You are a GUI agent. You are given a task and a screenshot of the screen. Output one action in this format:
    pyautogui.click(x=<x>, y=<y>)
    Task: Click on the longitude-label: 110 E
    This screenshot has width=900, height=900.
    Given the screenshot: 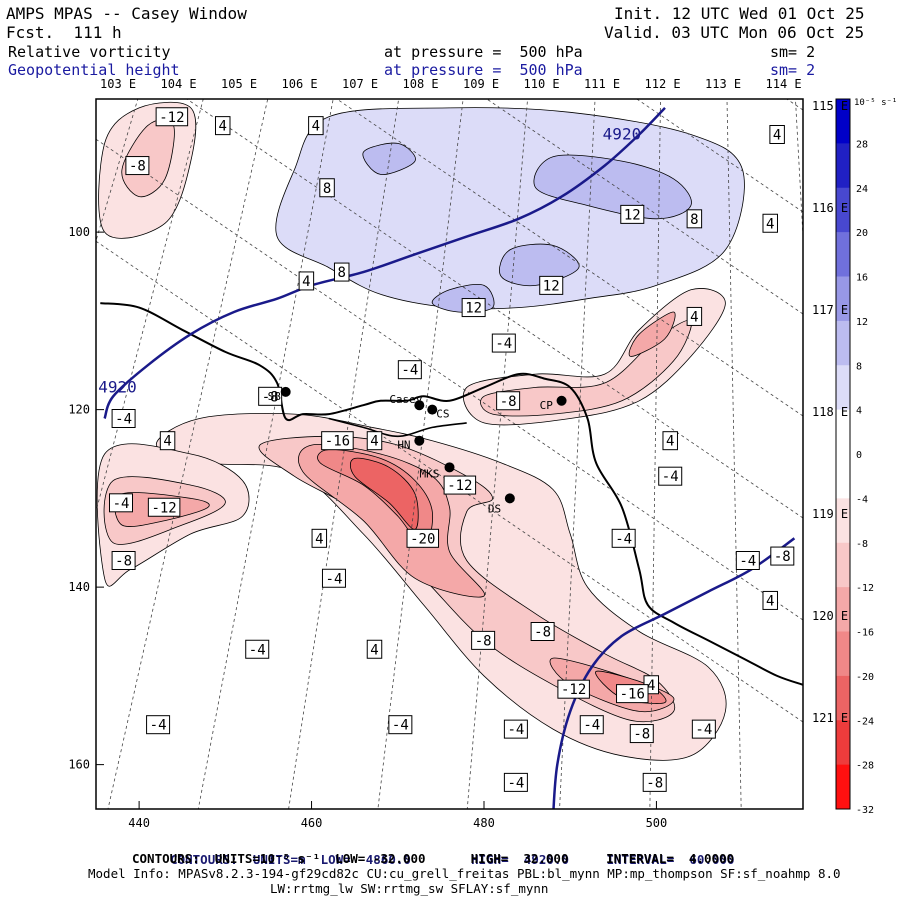 What is the action you would take?
    pyautogui.click(x=542, y=84)
    